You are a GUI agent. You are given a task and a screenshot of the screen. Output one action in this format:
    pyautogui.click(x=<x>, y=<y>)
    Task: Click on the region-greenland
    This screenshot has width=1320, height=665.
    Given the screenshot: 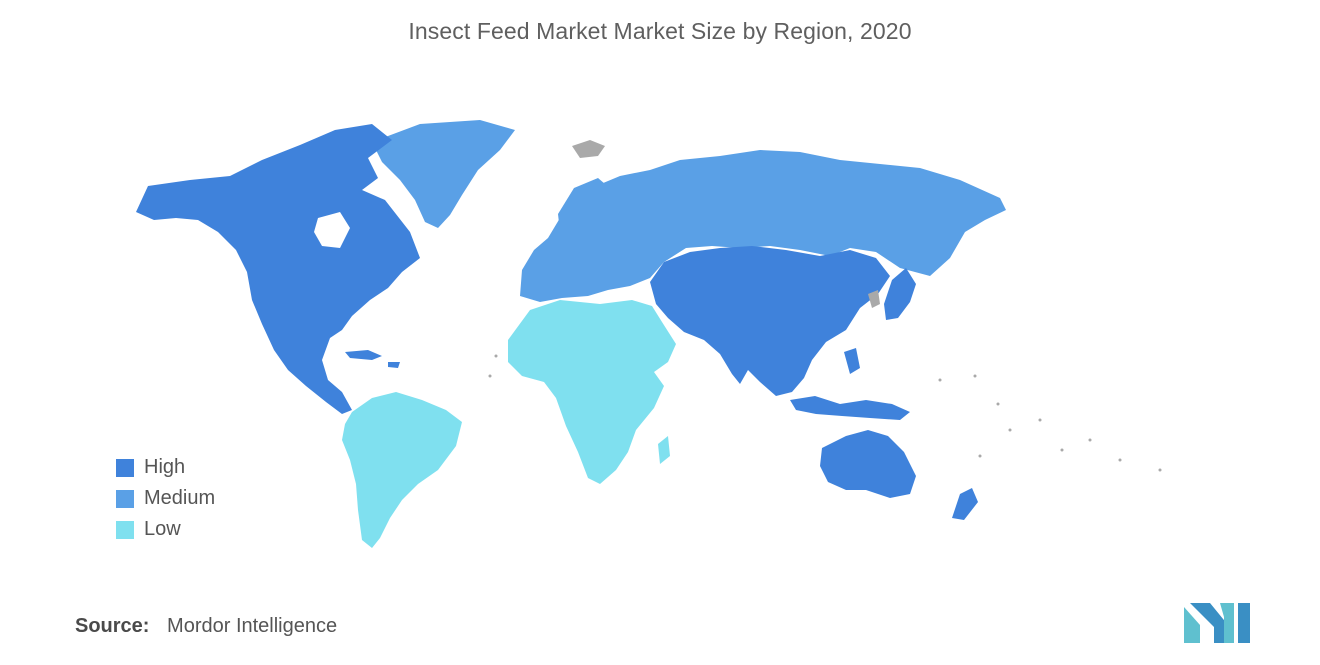 What is the action you would take?
    pyautogui.click(x=443, y=174)
    